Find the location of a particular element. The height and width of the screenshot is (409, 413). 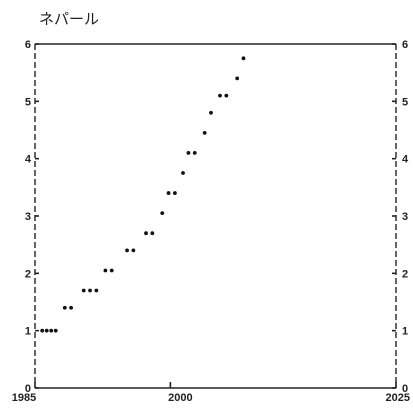

y-tick-label-right: 0 is located at coordinates (405, 389).